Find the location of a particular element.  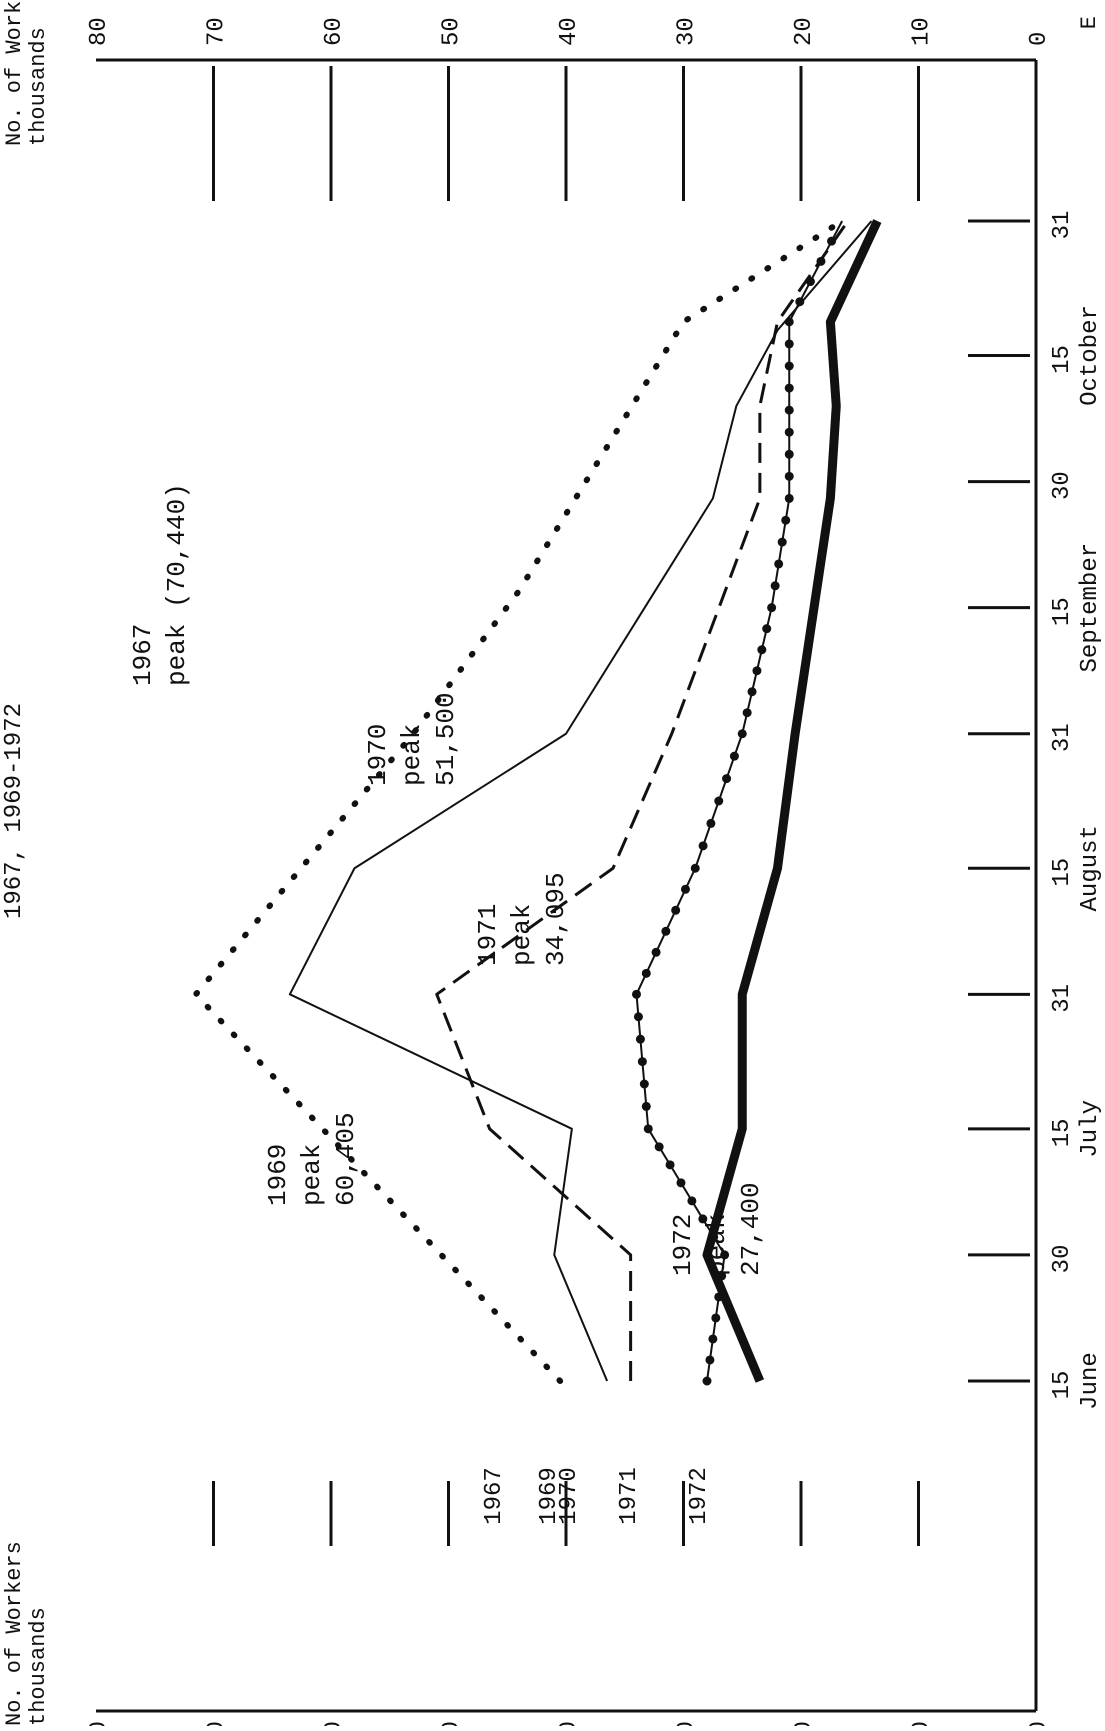

left-y-tick-label: 0 is located at coordinates (1039, 1723).